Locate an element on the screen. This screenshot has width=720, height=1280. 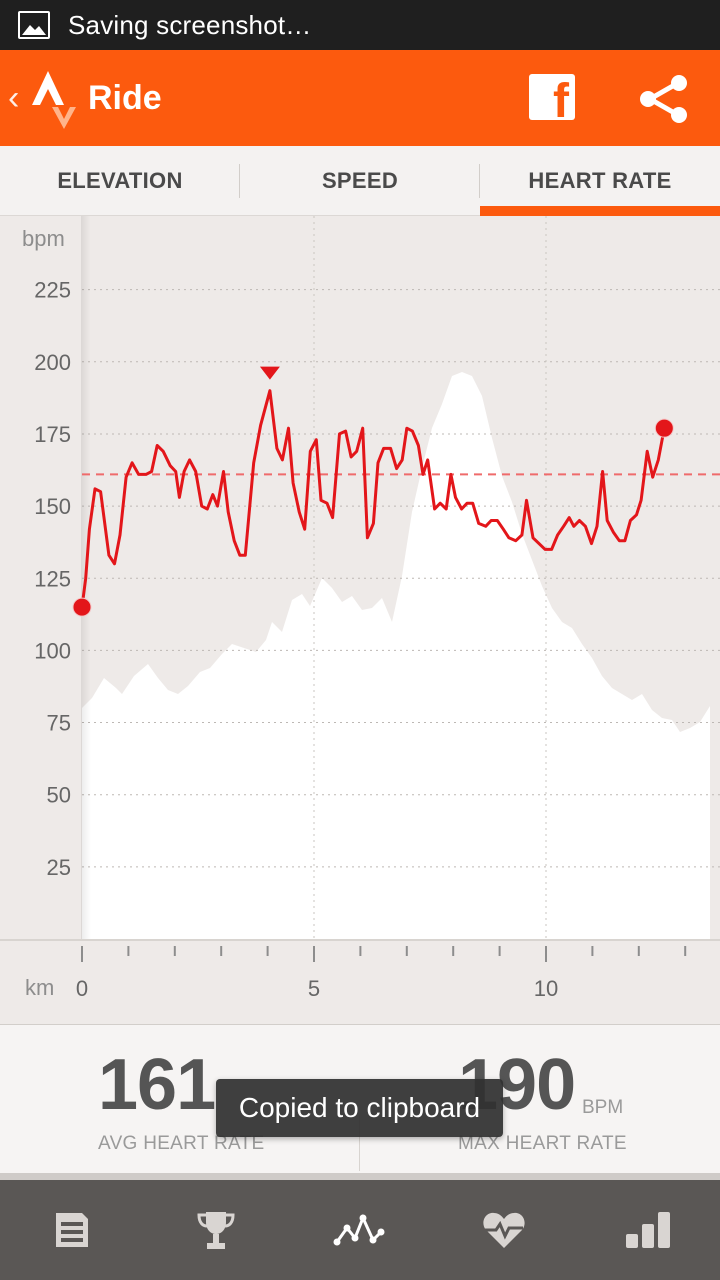
y-tick-label: 150 is located at coordinates (52, 506).